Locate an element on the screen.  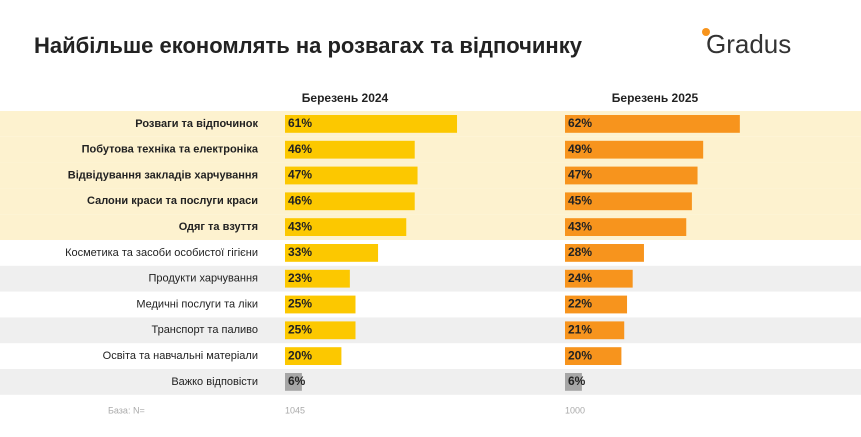
logo-dot is located at coordinates (706, 32).